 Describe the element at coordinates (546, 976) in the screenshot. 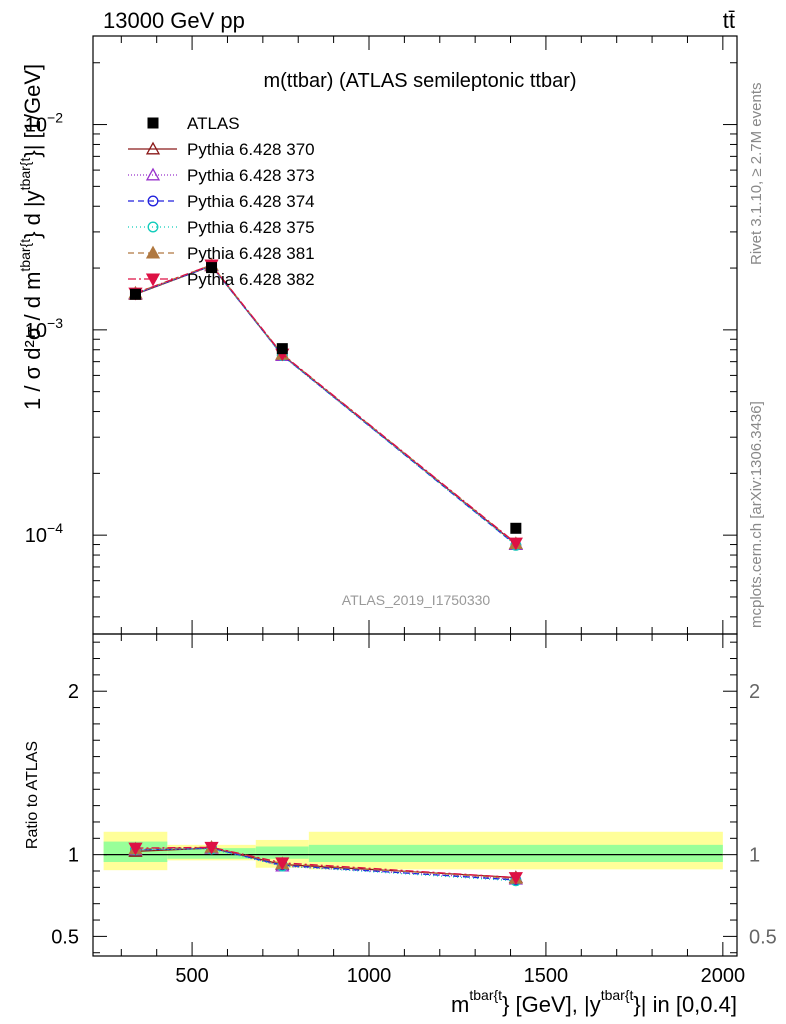

I see `ratio-x-tick-label: 1500` at that location.